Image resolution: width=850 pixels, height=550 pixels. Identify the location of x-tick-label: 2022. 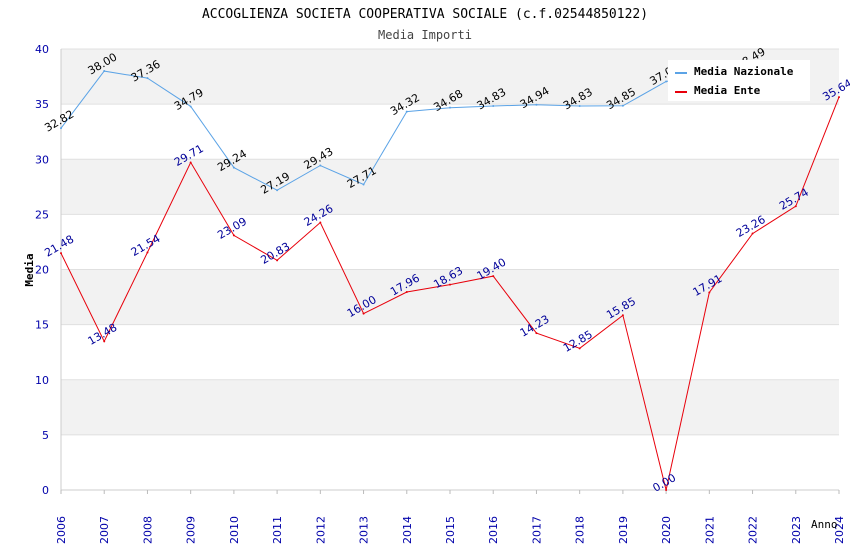
(753, 530).